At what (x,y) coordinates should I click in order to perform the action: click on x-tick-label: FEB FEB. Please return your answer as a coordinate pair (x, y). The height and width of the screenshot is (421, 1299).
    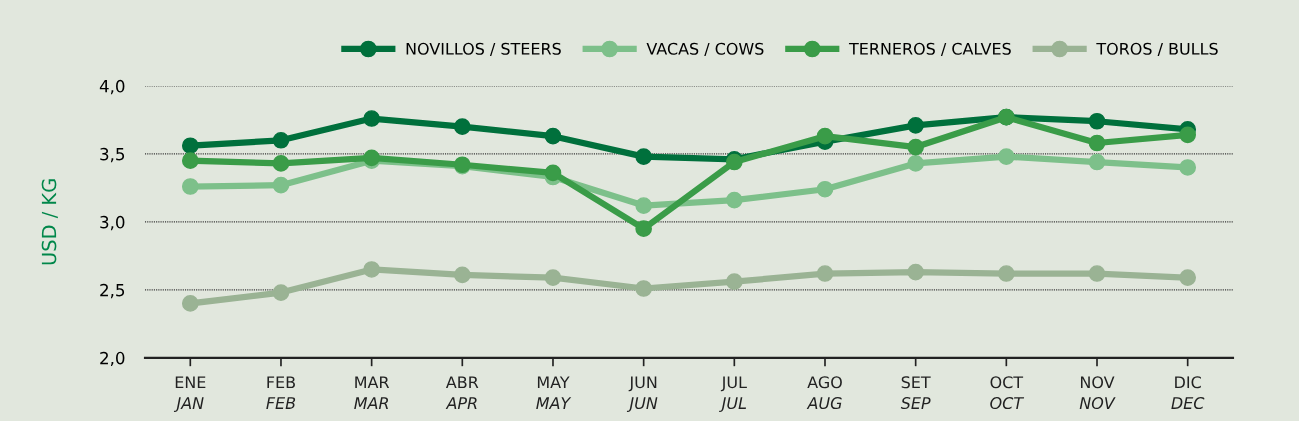
    Looking at the image, I should click on (281, 392).